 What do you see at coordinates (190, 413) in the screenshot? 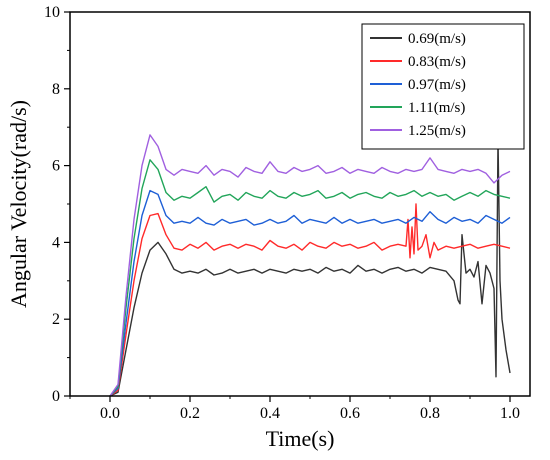
I see `x-tick-label: 0.2` at bounding box center [190, 413].